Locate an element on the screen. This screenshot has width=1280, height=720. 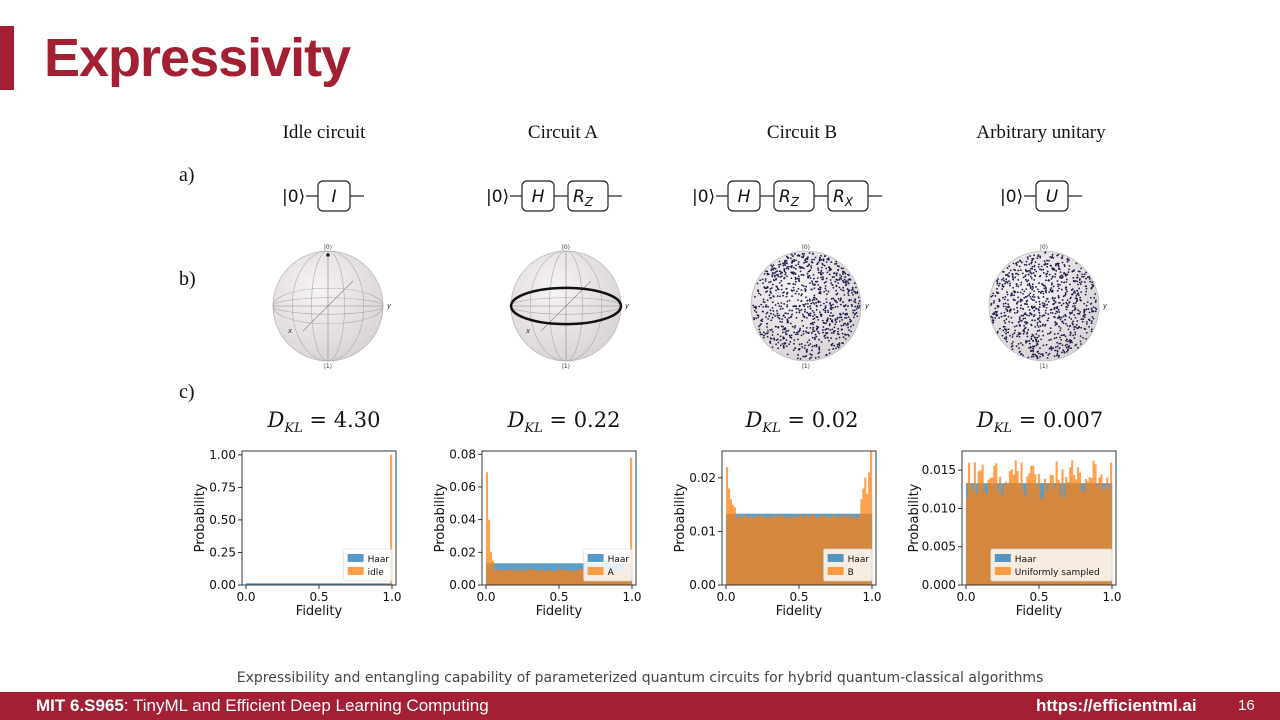
slide-title: Expressivity is located at coordinates (197, 58).